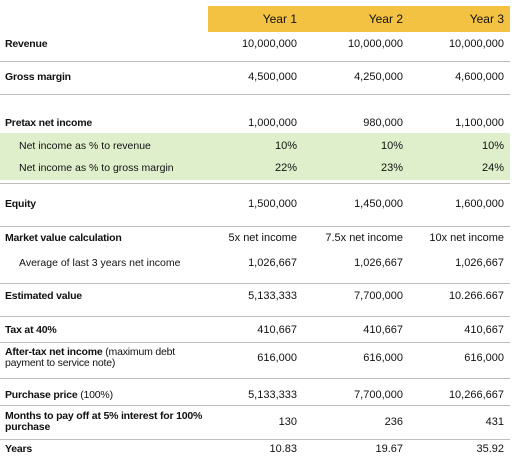 The image size is (515, 458). Describe the element at coordinates (492, 146) in the screenshot. I see `cell-year-3: 10%` at that location.